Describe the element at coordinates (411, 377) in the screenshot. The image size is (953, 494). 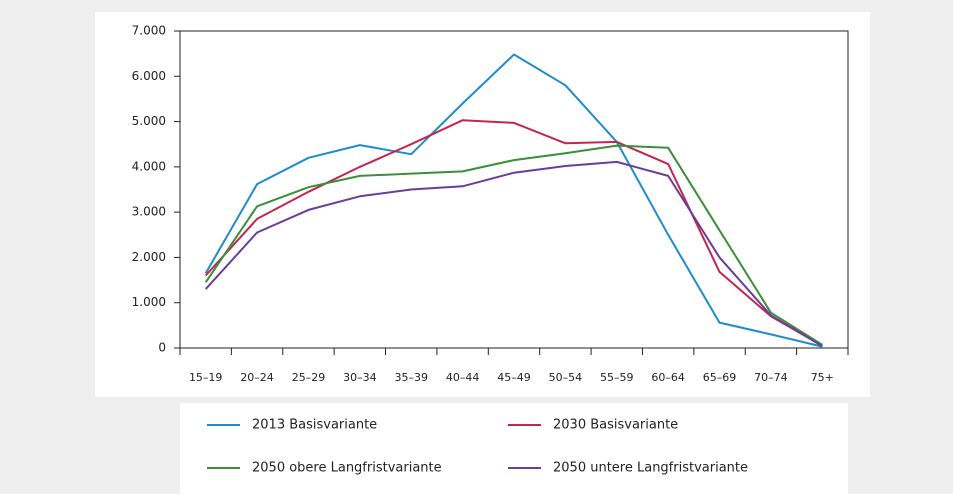
I see `x-tick-label: 35–39` at that location.